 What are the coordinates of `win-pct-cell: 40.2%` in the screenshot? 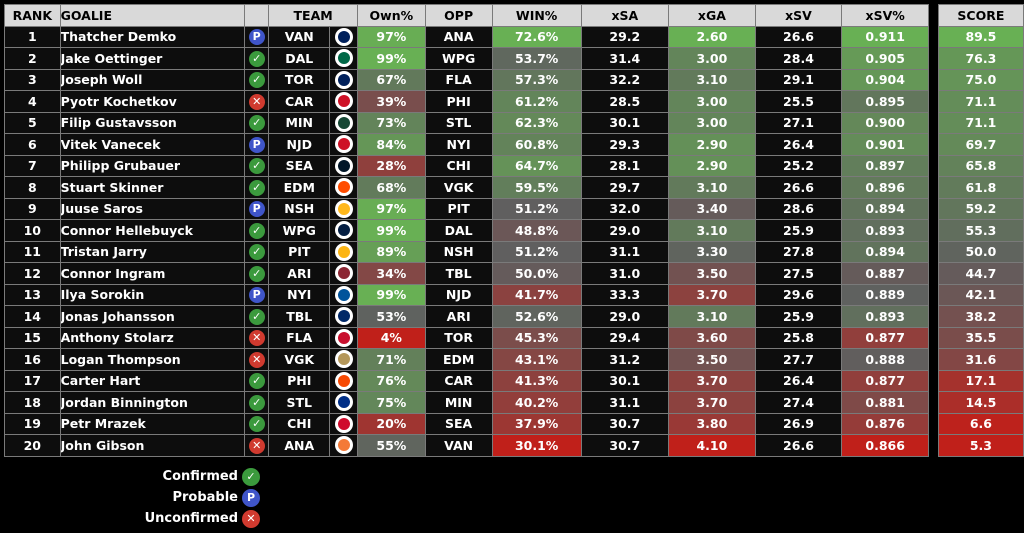 It's located at (536, 402).